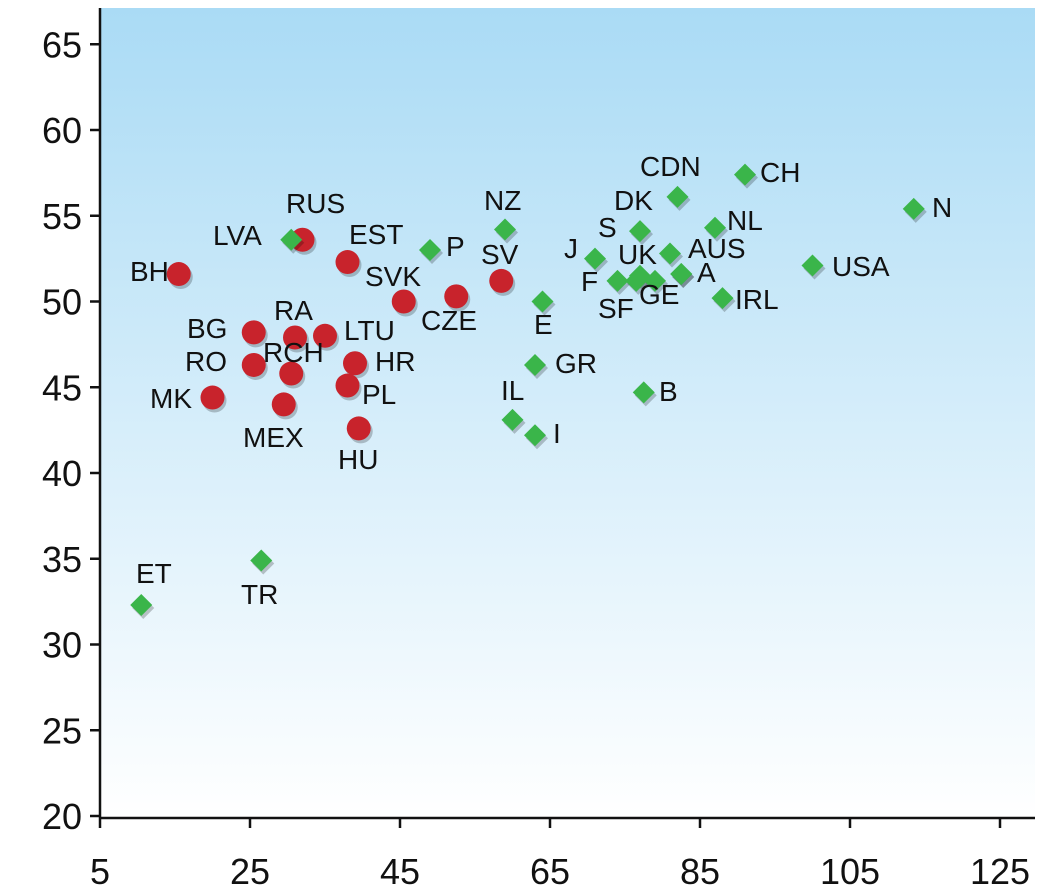  Describe the element at coordinates (812, 265) in the screenshot. I see `point-usa` at that location.